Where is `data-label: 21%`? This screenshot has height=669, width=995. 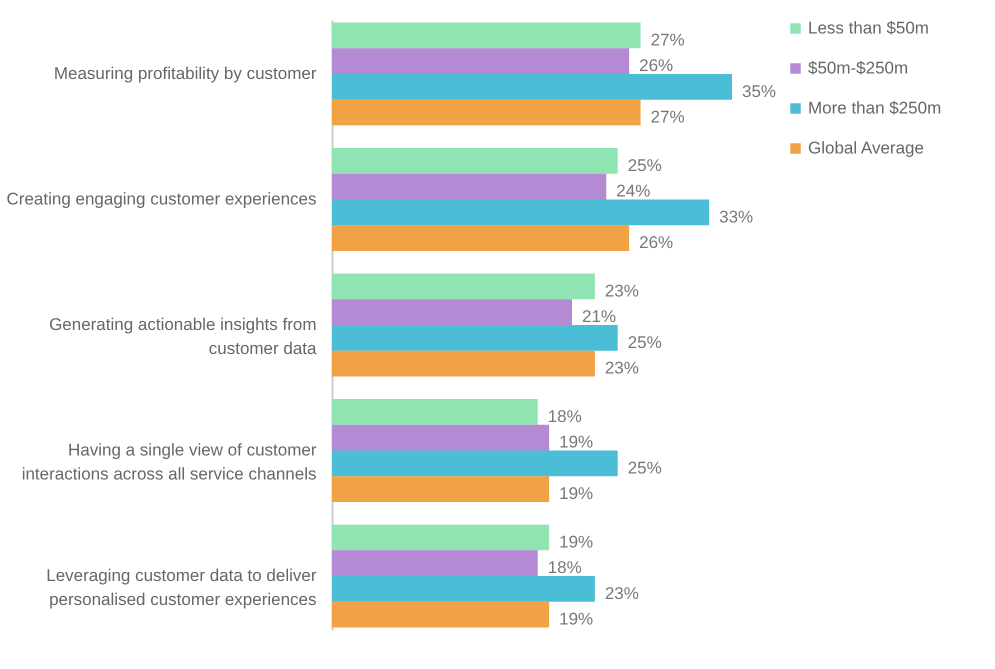 data-label: 21% is located at coordinates (599, 316).